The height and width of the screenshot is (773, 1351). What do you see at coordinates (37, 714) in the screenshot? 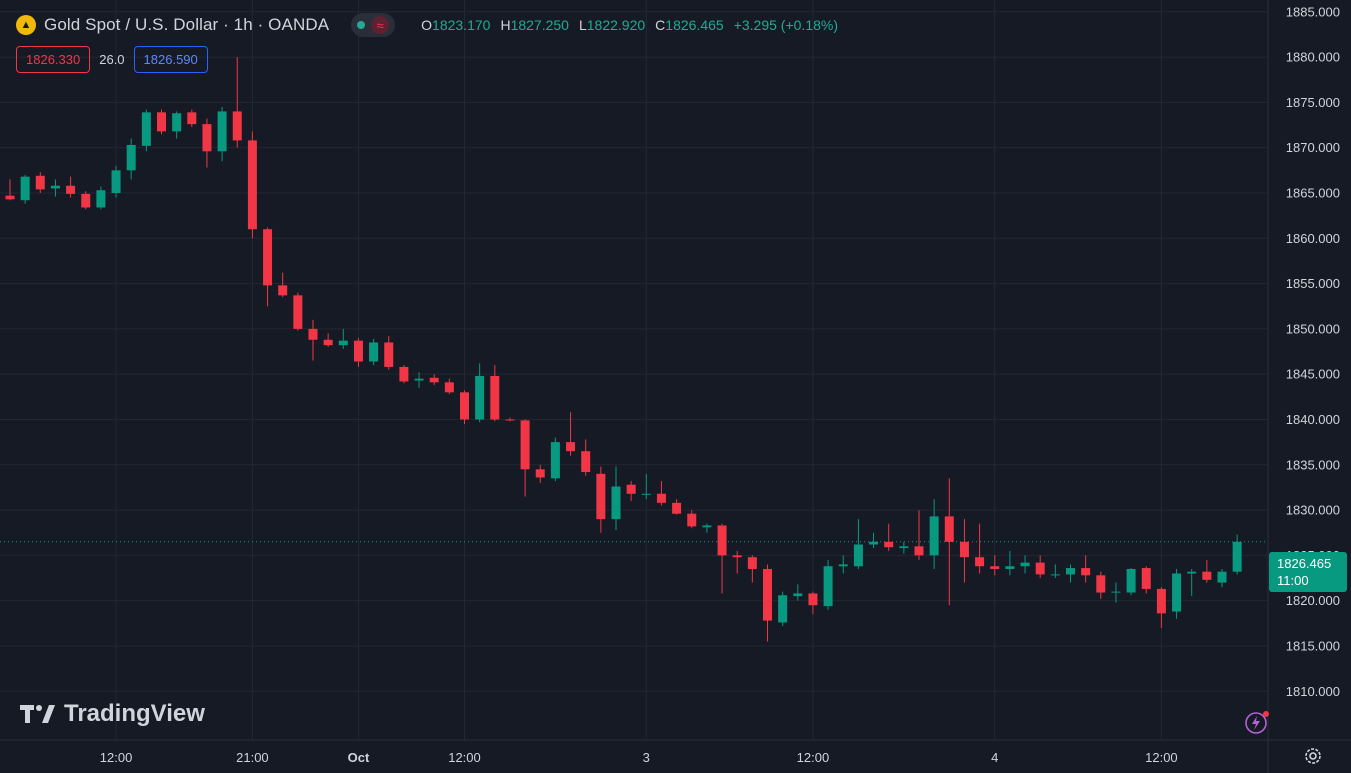
I see `tradingview-logo-icon` at bounding box center [37, 714].